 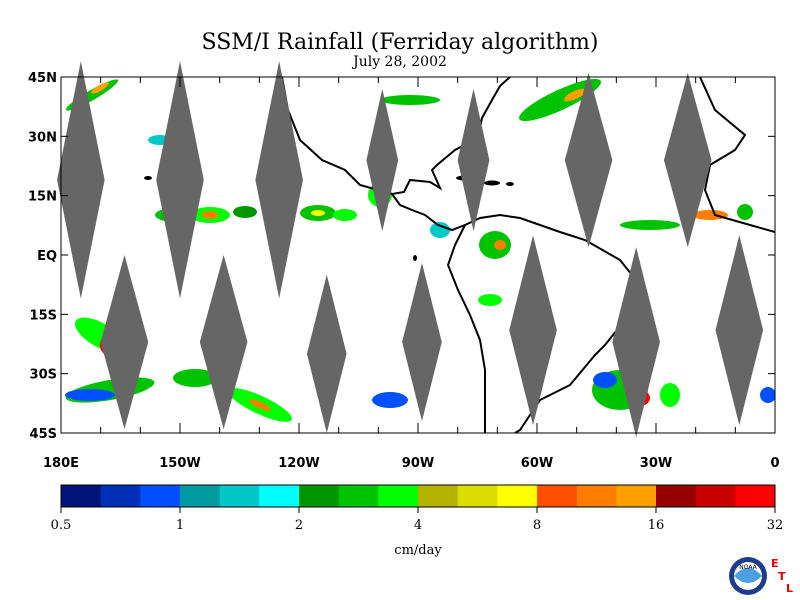 What do you see at coordinates (418, 463) in the screenshot?
I see `lon-label: 90W` at bounding box center [418, 463].